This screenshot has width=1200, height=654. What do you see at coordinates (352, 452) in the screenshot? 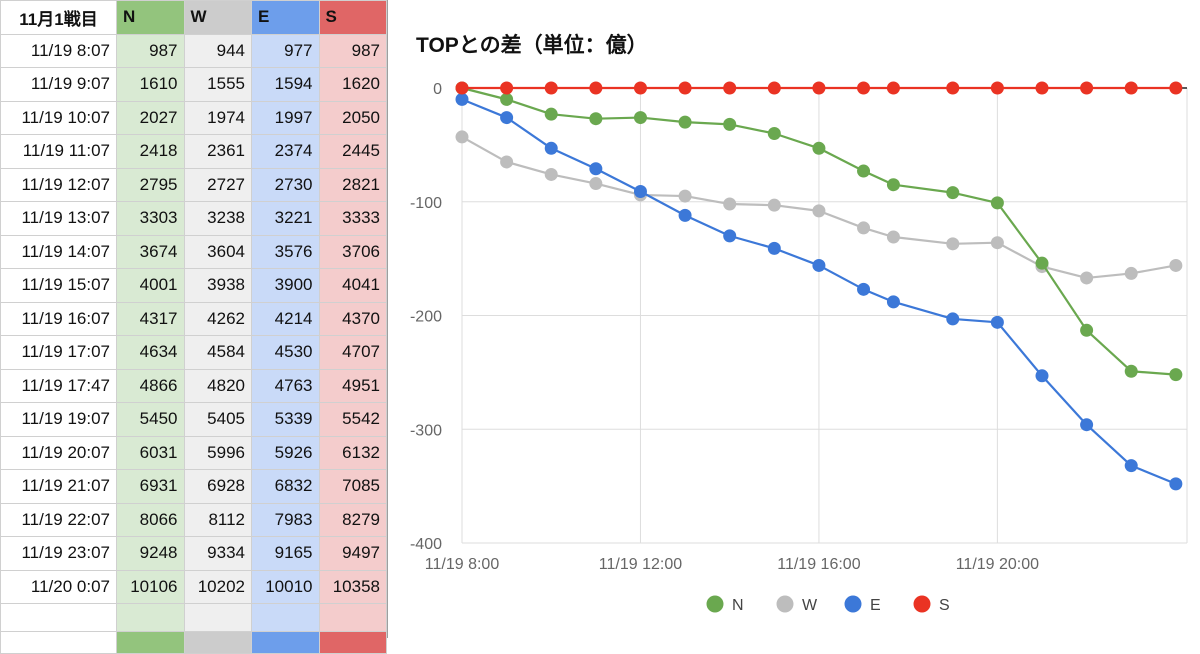
I see `cell-s: 6132` at bounding box center [352, 452].